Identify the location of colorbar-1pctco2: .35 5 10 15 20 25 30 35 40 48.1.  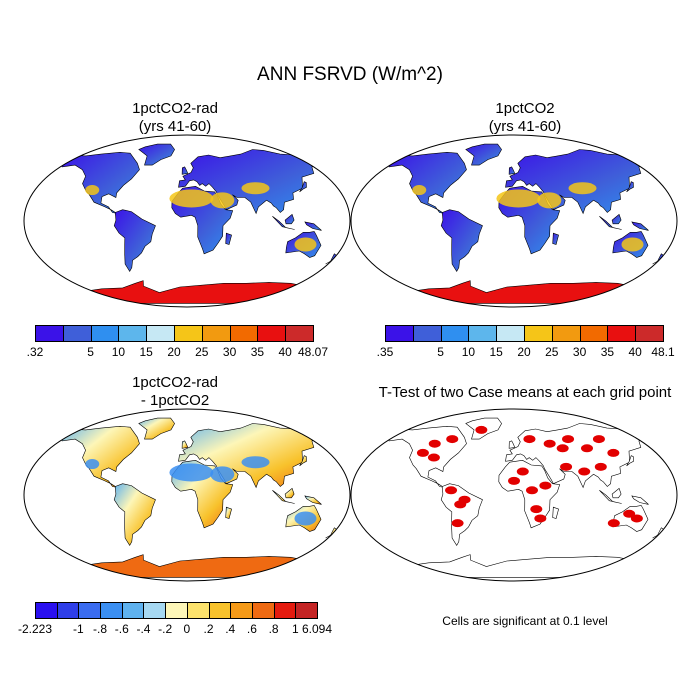
(526, 345).